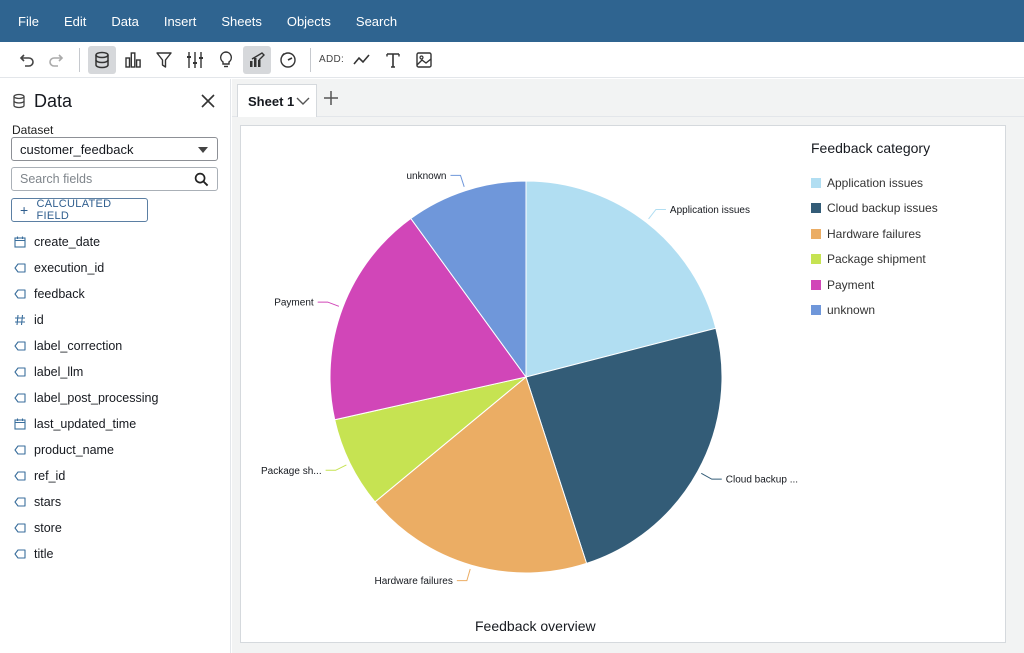 The image size is (1024, 653). What do you see at coordinates (331, 98) in the screenshot?
I see `add-sheet-icon` at bounding box center [331, 98].